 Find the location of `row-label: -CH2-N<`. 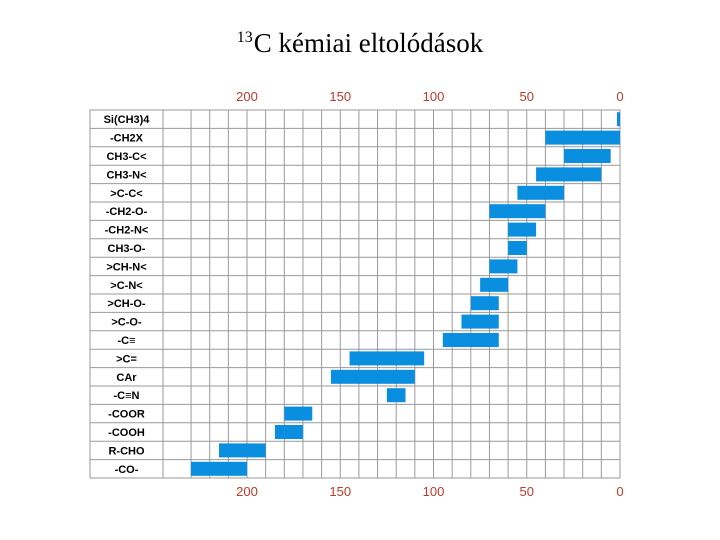

row-label: -CH2-N< is located at coordinates (127, 231).